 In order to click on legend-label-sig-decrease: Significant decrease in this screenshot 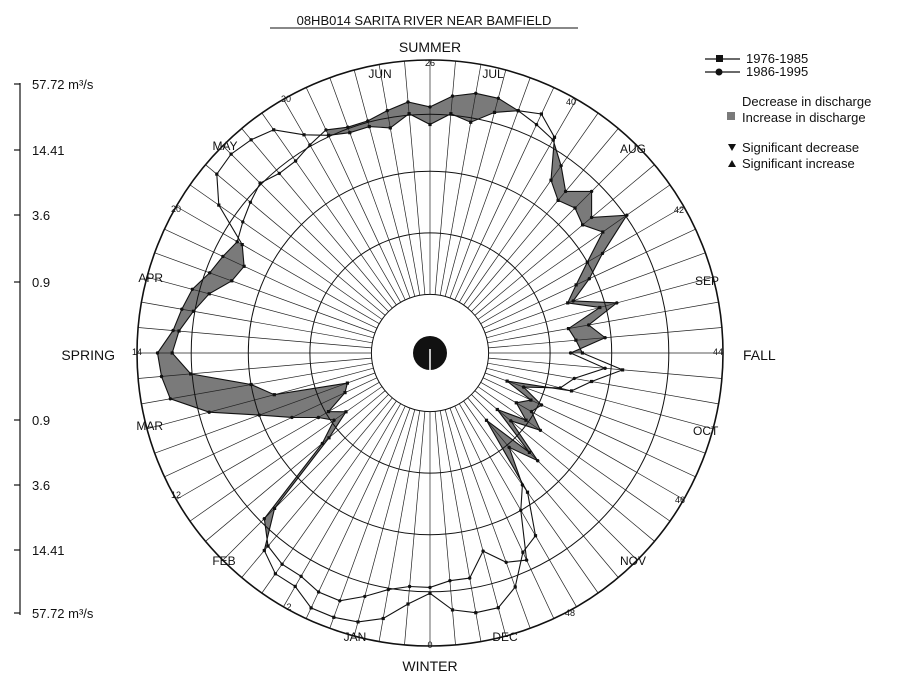, I will do `click(800, 147)`.